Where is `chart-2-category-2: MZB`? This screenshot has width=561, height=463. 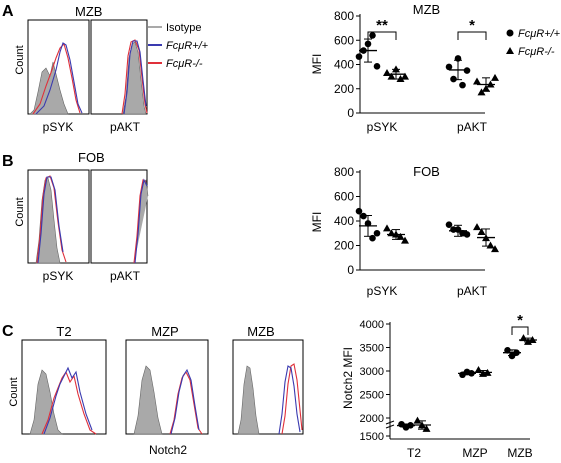 chart-2-category-2: MZB is located at coordinates (519, 453).